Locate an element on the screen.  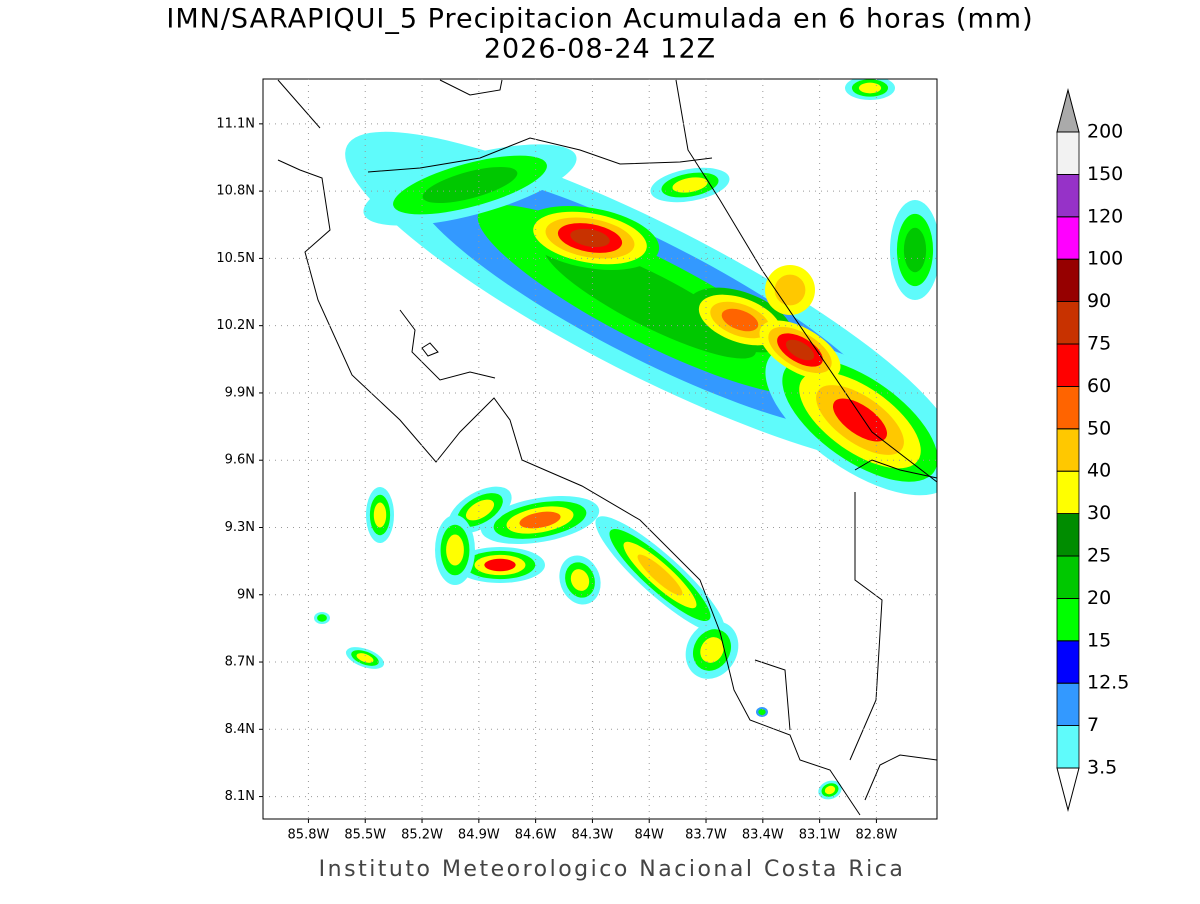
y-tick-label: 8.7N is located at coordinates (240, 662).